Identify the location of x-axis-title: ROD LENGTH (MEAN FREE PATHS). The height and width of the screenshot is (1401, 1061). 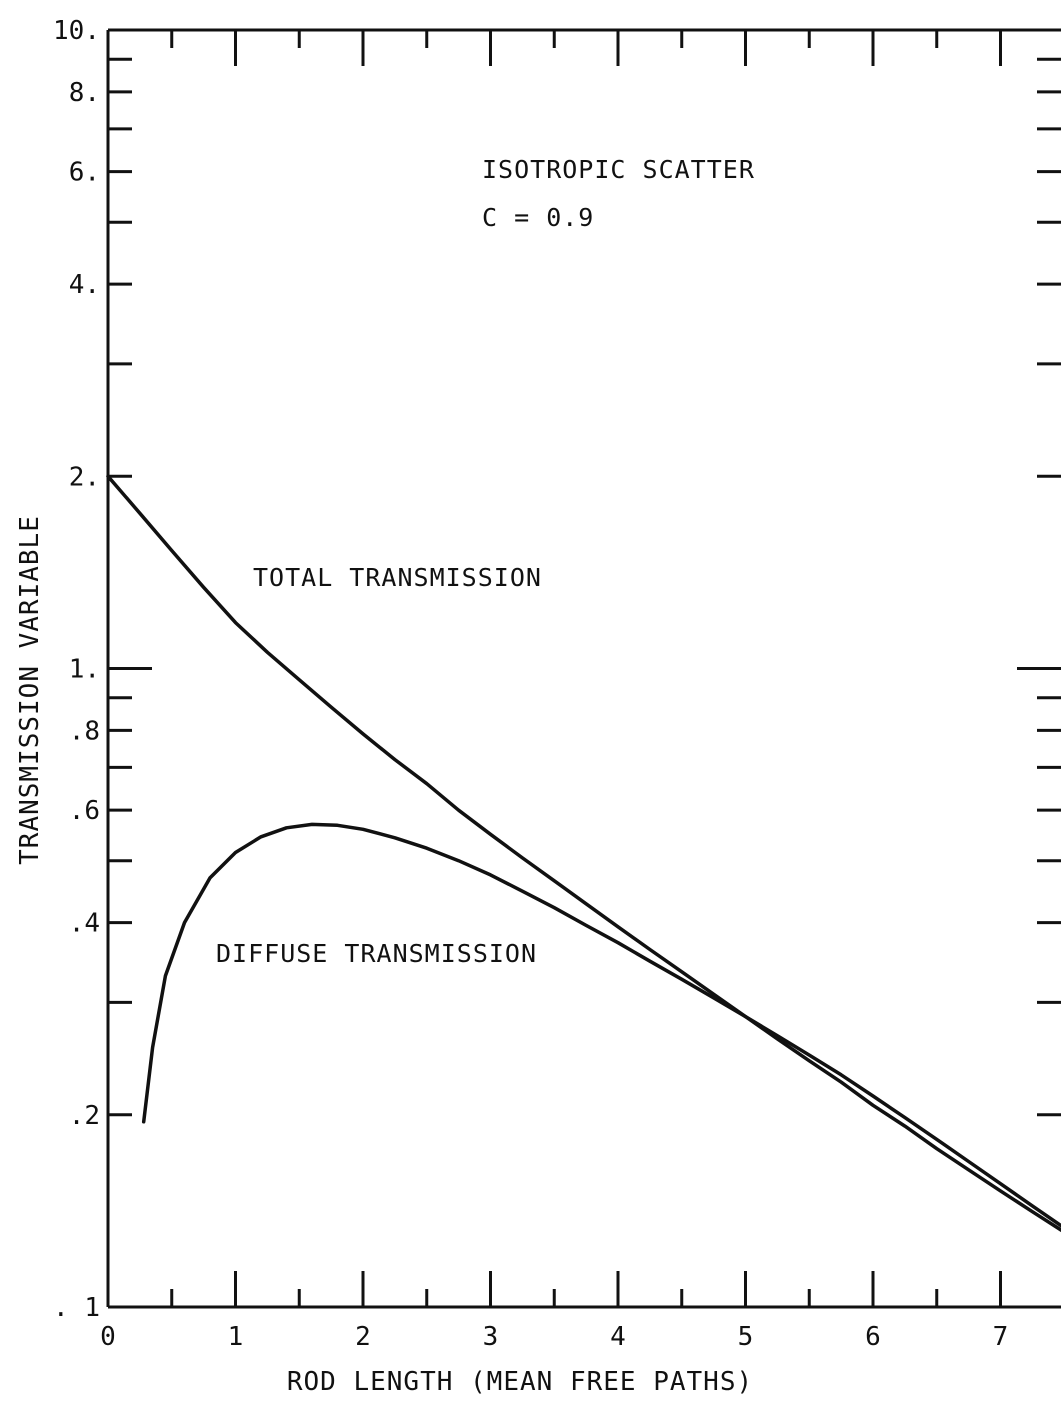
(520, 1382).